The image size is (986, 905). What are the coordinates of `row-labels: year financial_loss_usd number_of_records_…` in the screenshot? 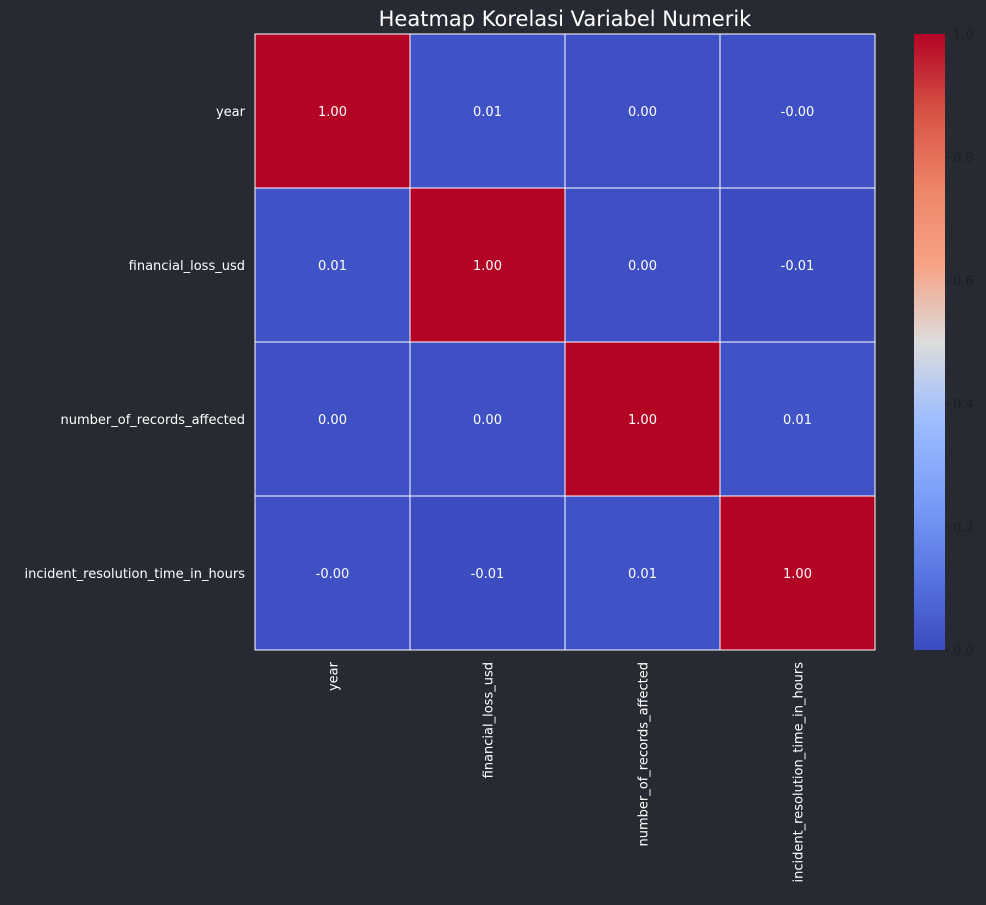 It's located at (134, 343).